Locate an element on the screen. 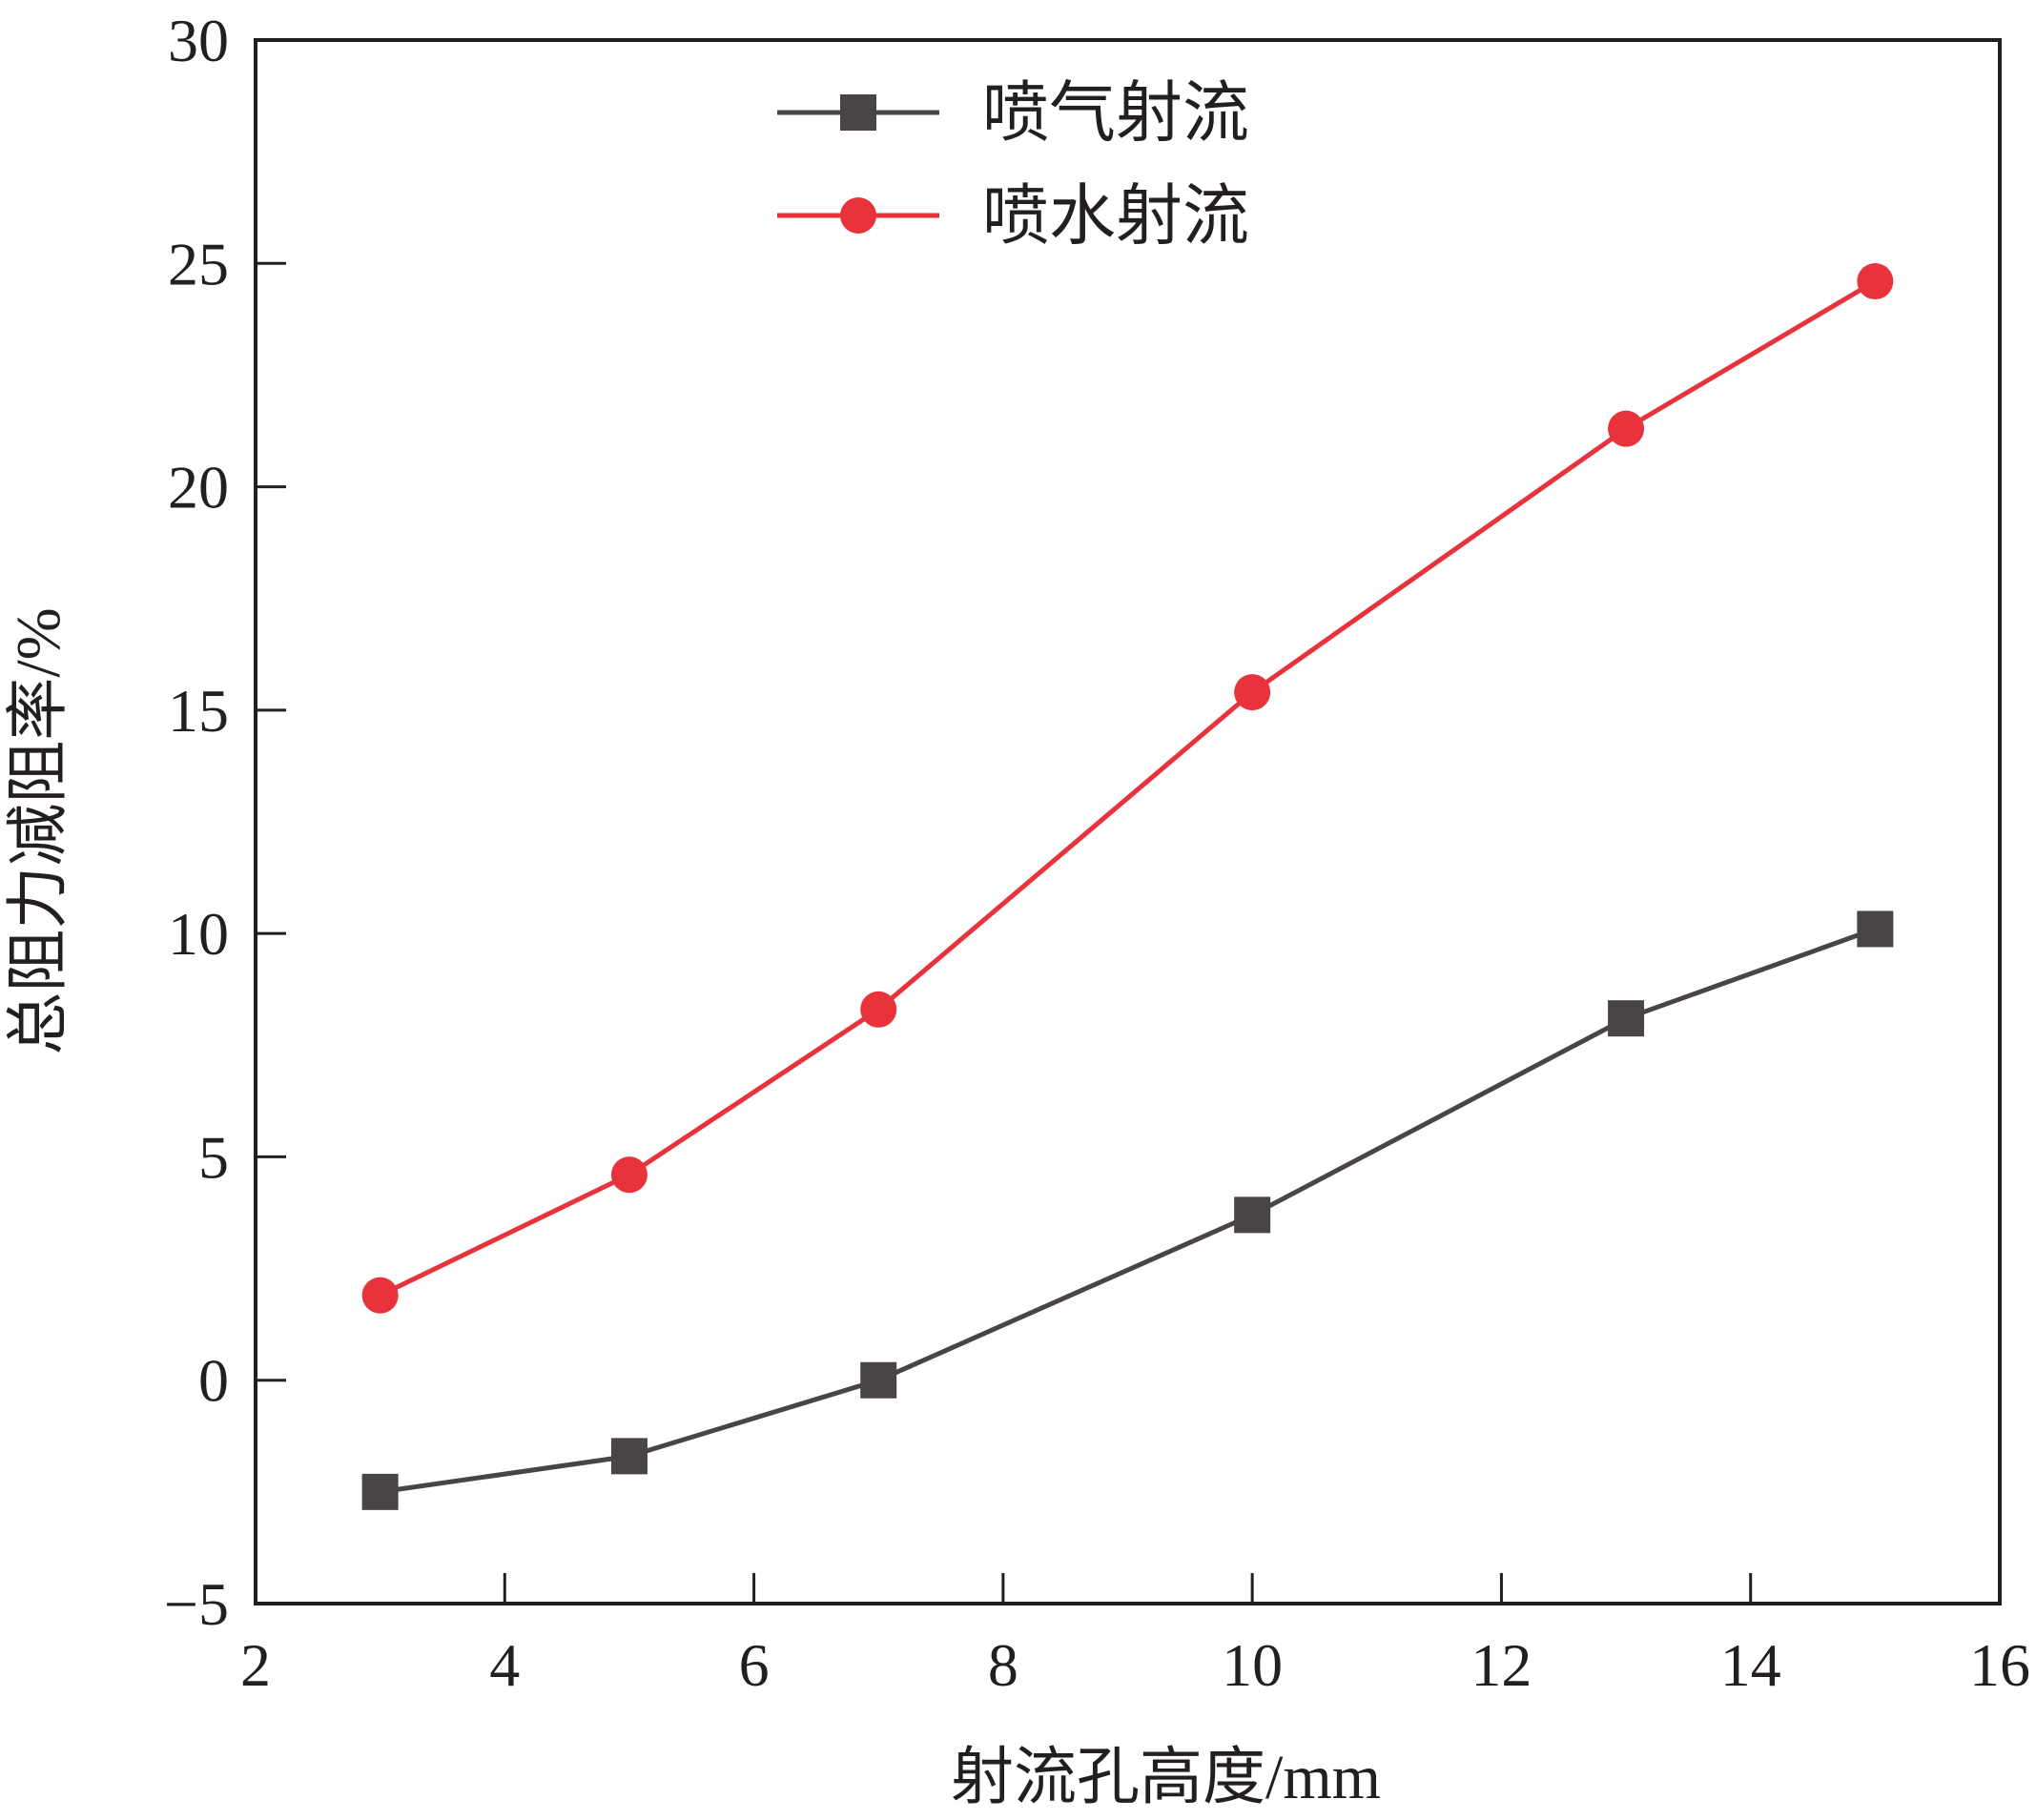  legend-item-2: 喷水射流 is located at coordinates (1013, 217).